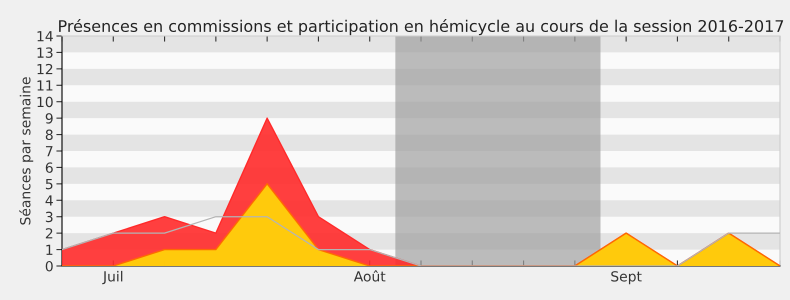 This screenshot has width=790, height=300. Describe the element at coordinates (45, 69) in the screenshot. I see `y-tick-label: 12` at that location.